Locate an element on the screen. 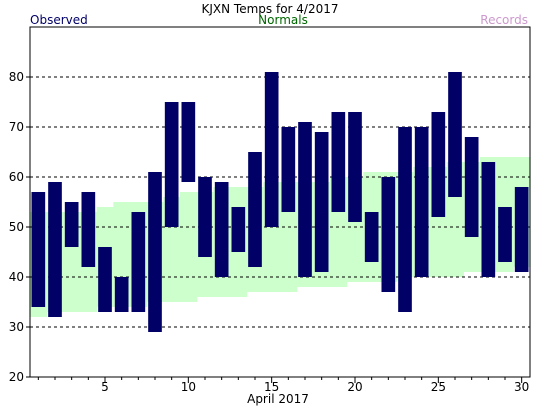  y-tick-label-30: 30 is located at coordinates (16, 327).